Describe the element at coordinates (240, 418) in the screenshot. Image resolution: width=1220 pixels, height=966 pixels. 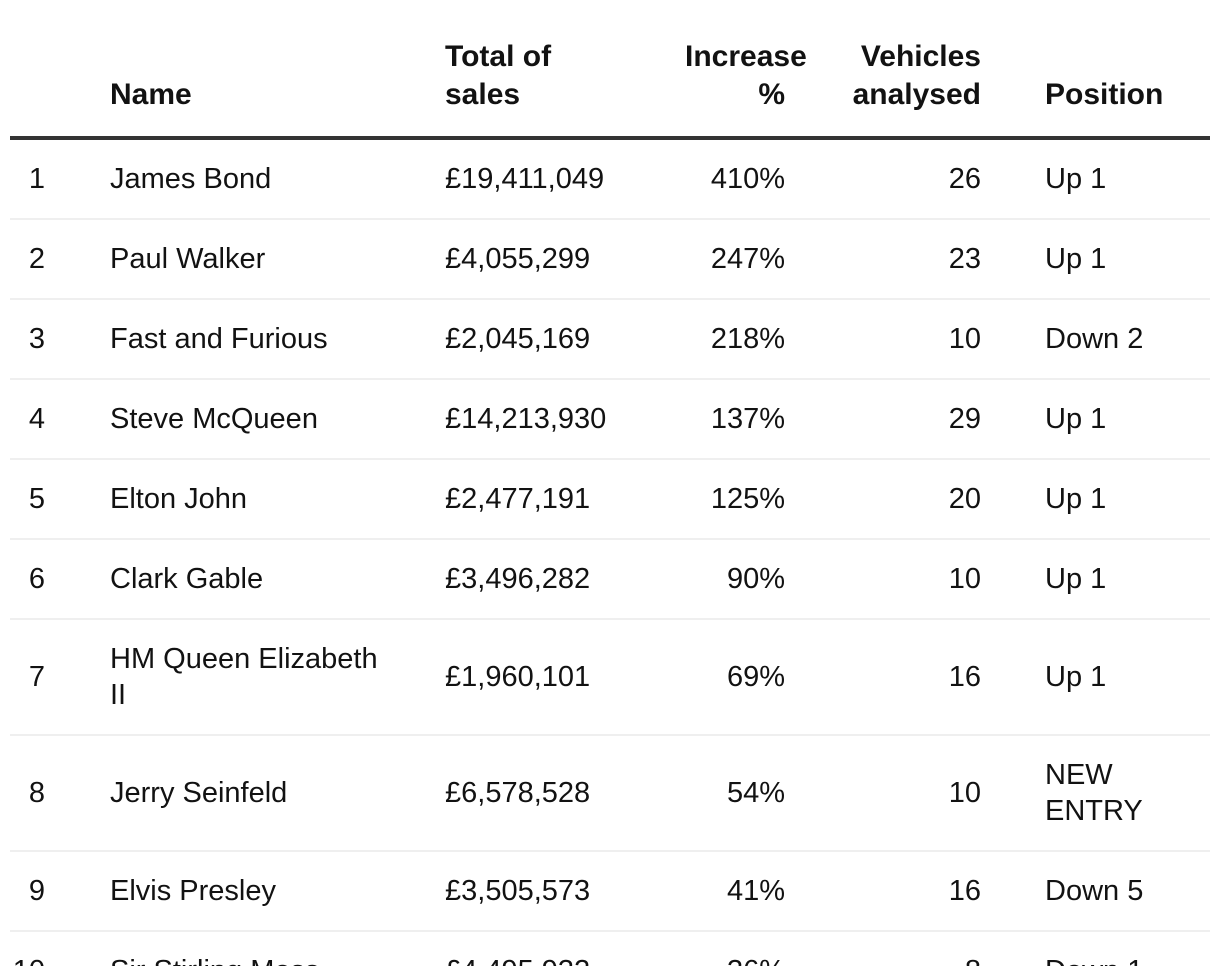
I see `name-cell: Steve McQueen` at that location.